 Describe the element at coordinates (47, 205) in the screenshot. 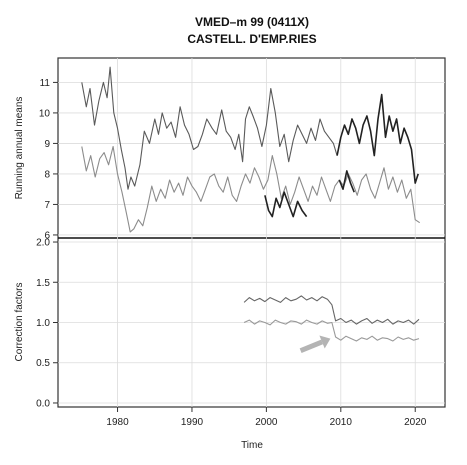

I see `y-tick-label: 7` at that location.